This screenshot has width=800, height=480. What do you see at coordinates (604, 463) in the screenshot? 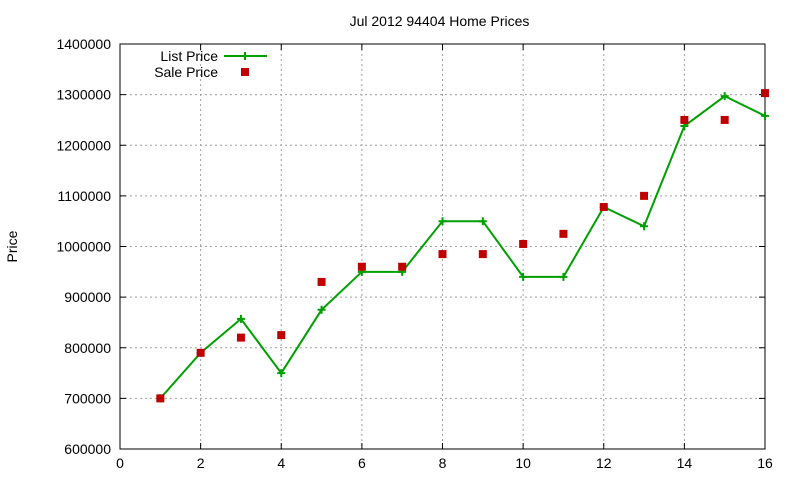
I see `x-tick-label: 12` at bounding box center [604, 463].